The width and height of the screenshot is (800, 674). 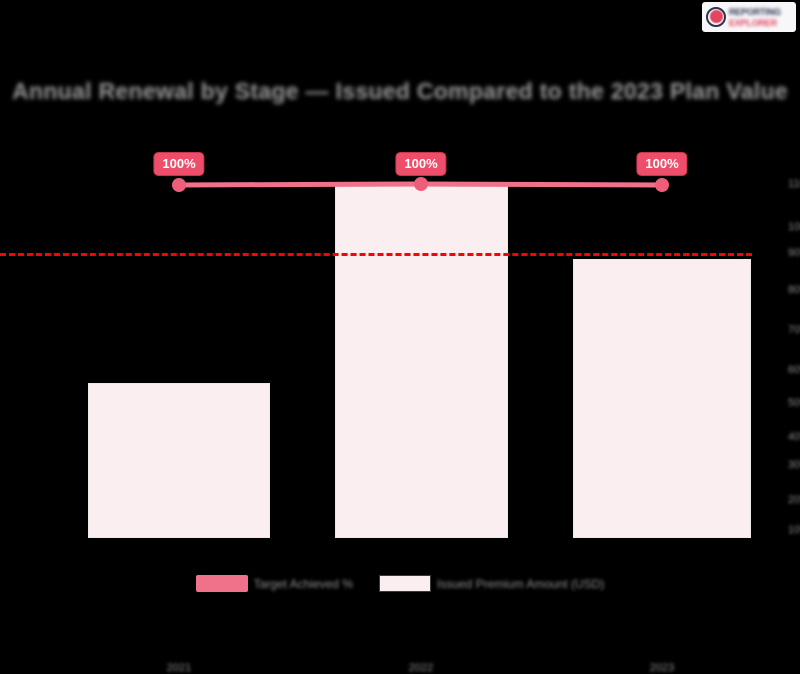 What do you see at coordinates (179, 185) in the screenshot?
I see `line-marker-2021` at bounding box center [179, 185].